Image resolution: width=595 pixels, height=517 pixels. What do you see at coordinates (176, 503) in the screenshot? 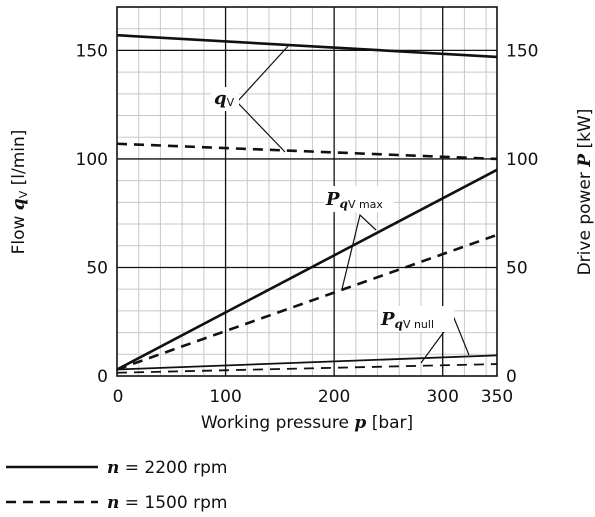
I see `legend-text-1500: = 1500 rpm` at bounding box center [176, 503].